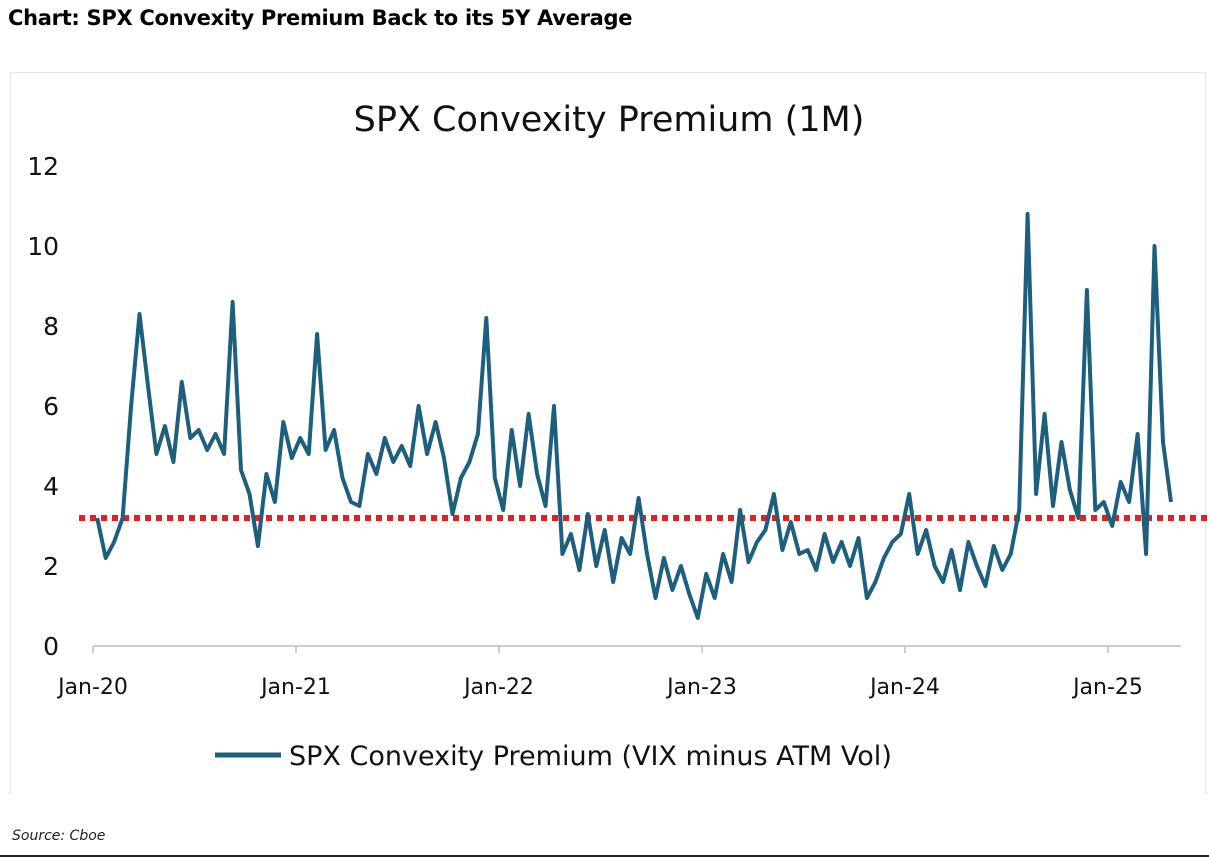 This screenshot has width=1209, height=858. Describe the element at coordinates (43, 246) in the screenshot. I see `y-tick-label: 10` at that location.